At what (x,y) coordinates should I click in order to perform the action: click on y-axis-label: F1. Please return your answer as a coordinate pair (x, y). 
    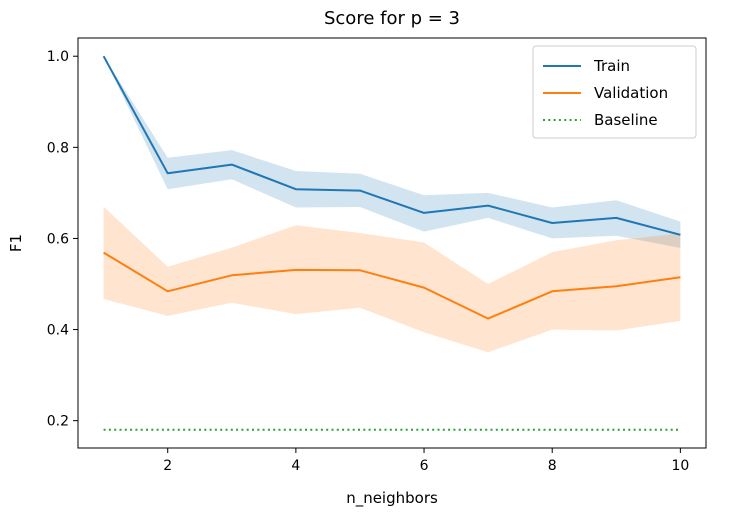
    Looking at the image, I should click on (16, 243).